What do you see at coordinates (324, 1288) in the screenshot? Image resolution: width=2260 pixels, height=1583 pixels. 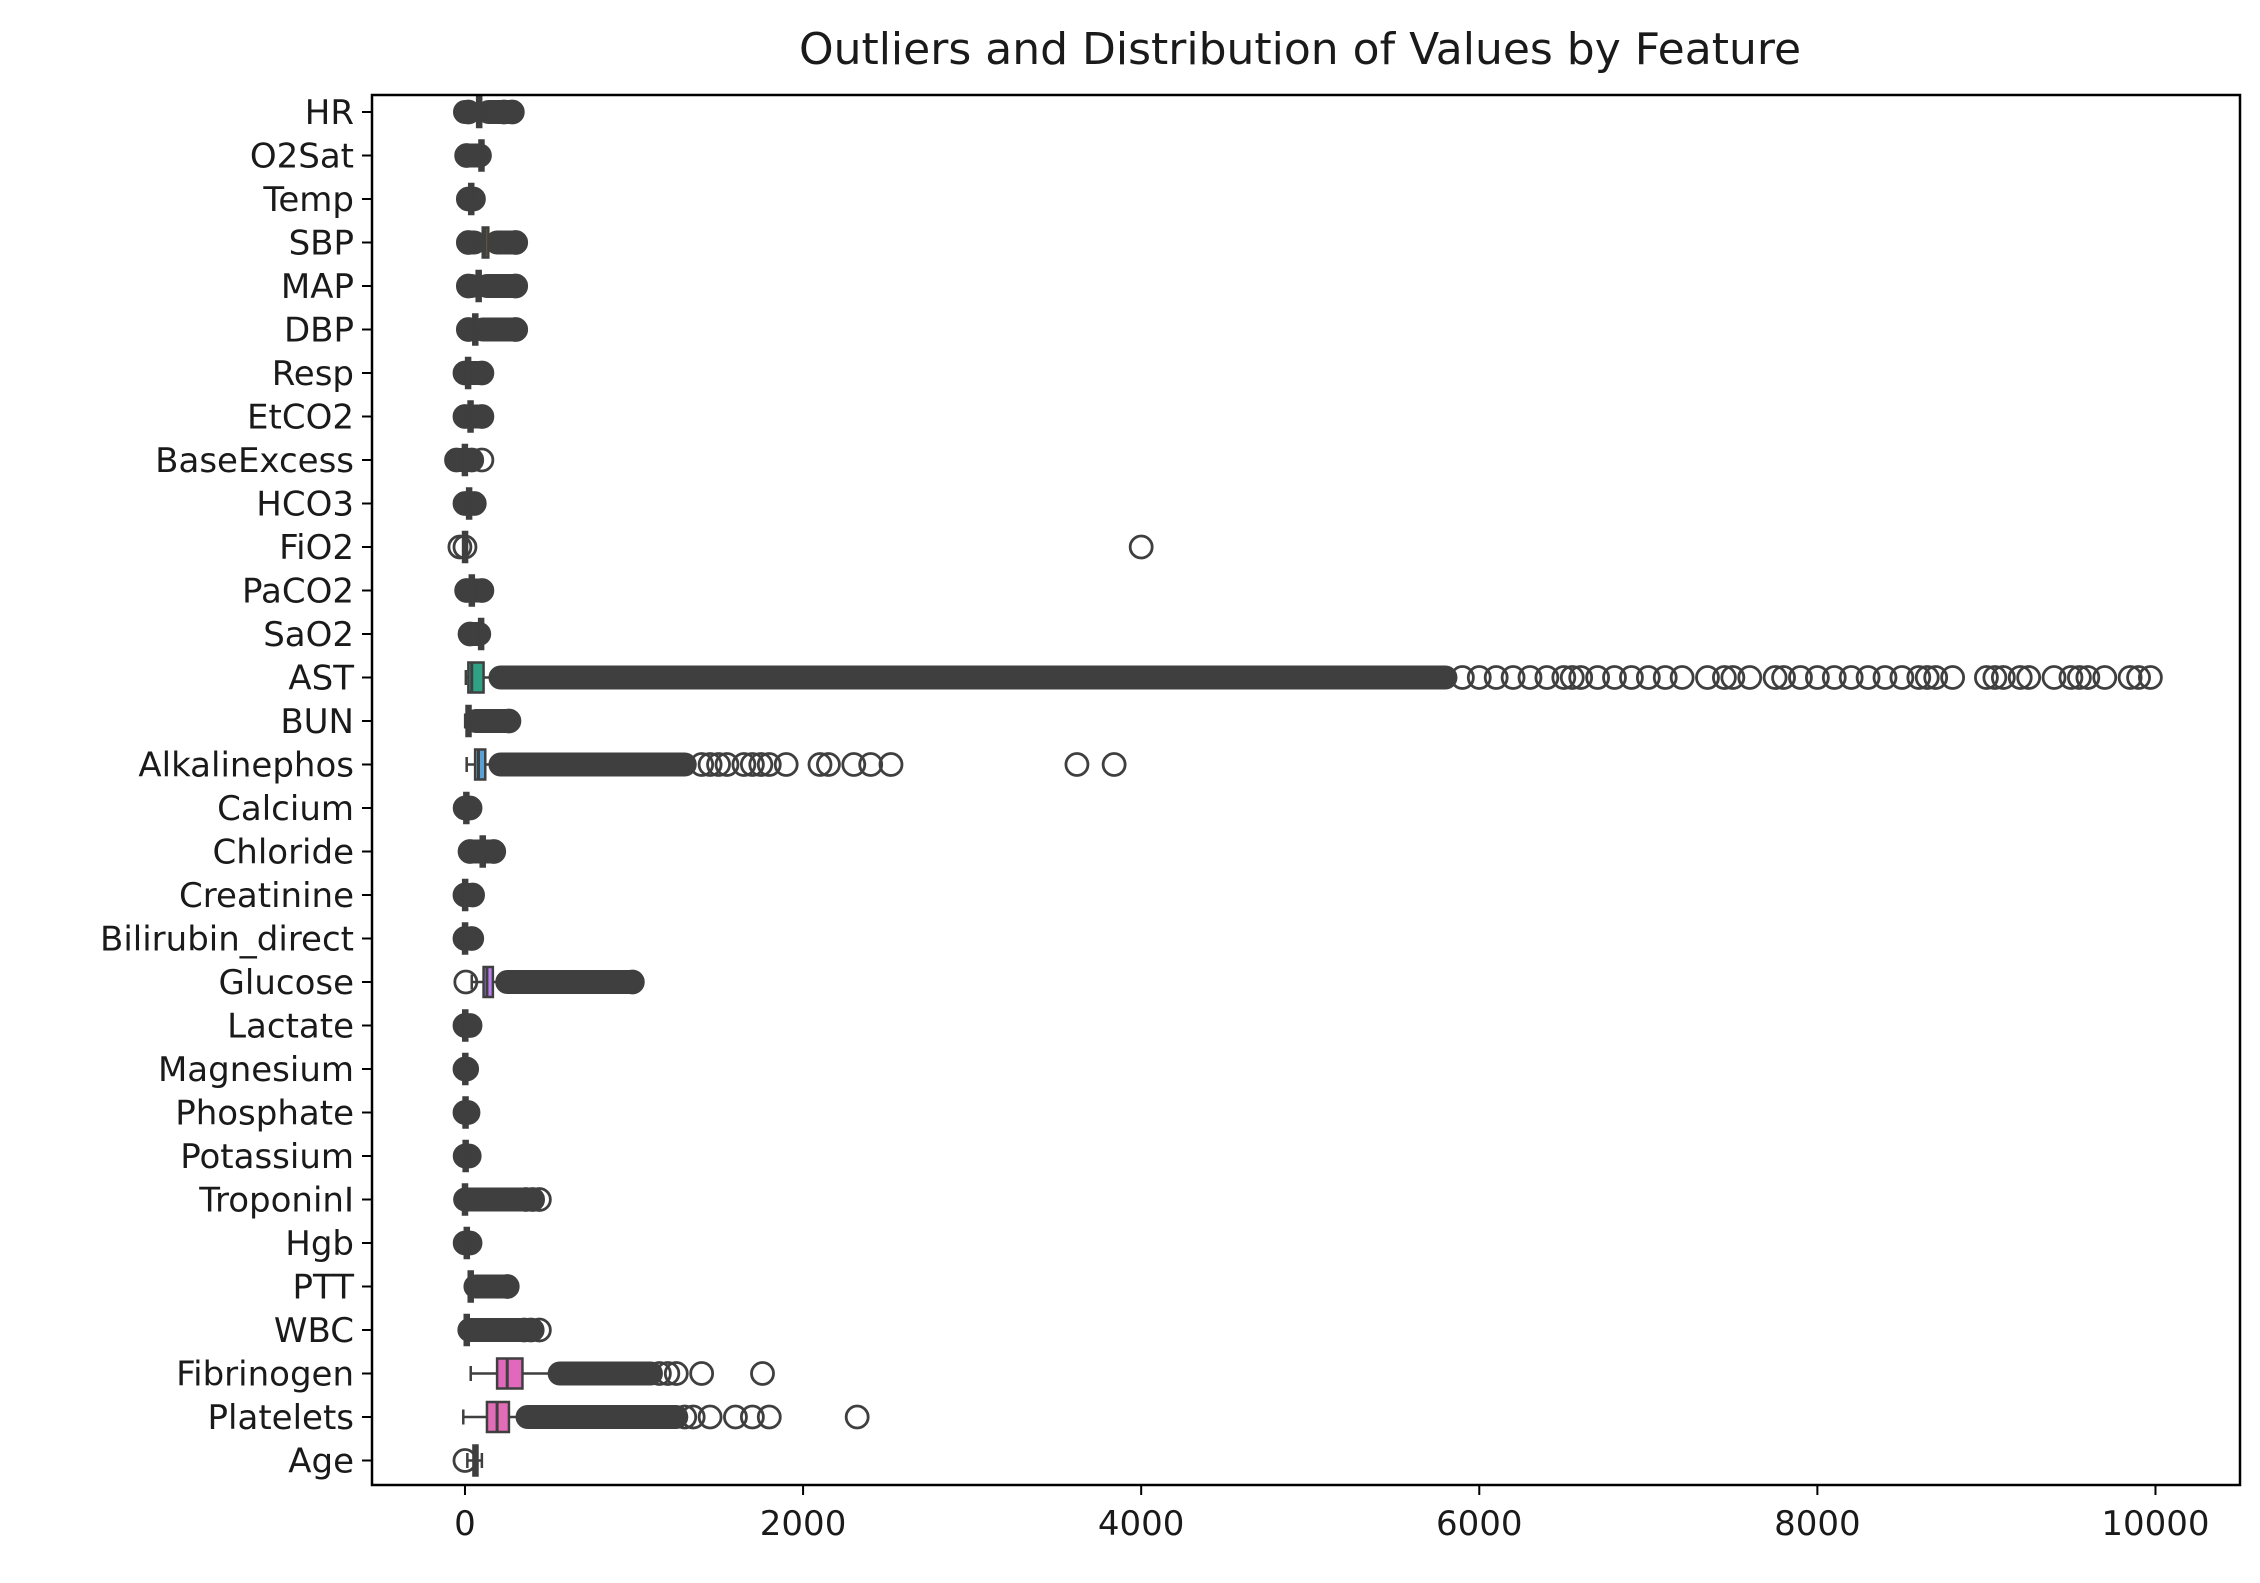 I see `y-tick-label: PTT` at bounding box center [324, 1288].